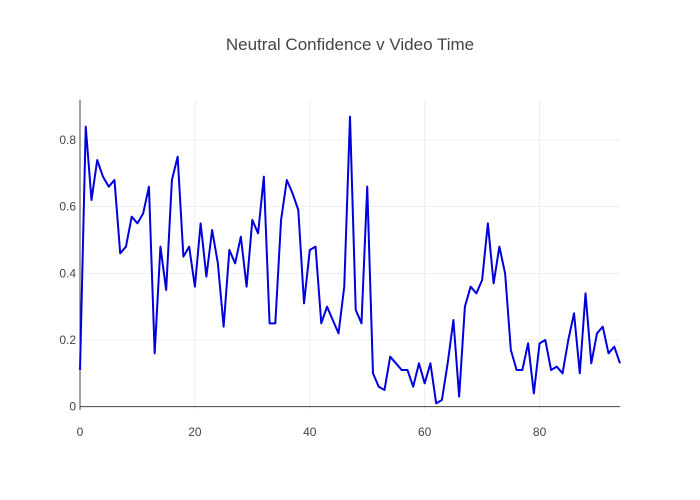  I want to click on chart-title: Neutral Confidence v Video Time, so click(350, 44).